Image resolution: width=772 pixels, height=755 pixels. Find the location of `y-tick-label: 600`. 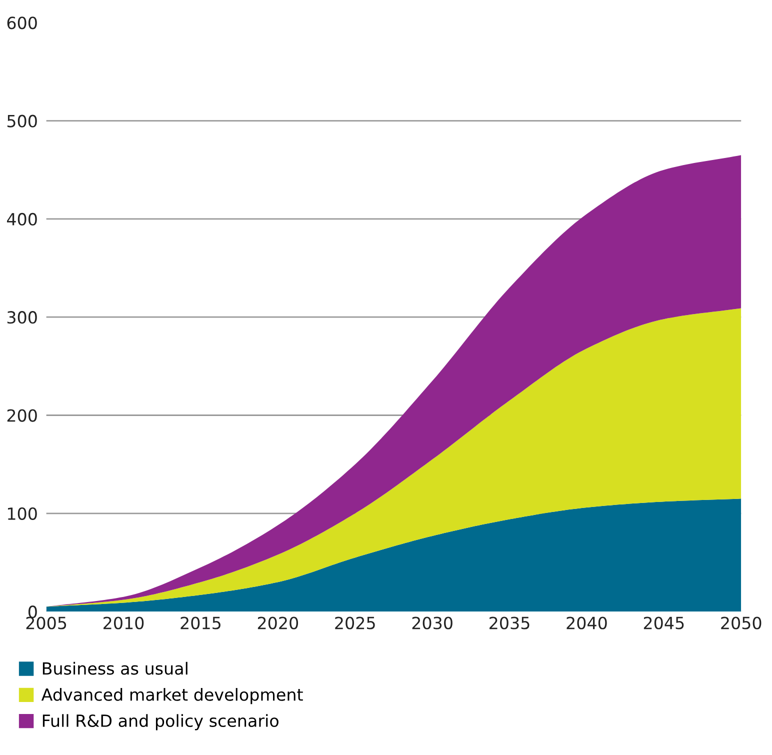

y-tick-label: 600 is located at coordinates (22, 23).